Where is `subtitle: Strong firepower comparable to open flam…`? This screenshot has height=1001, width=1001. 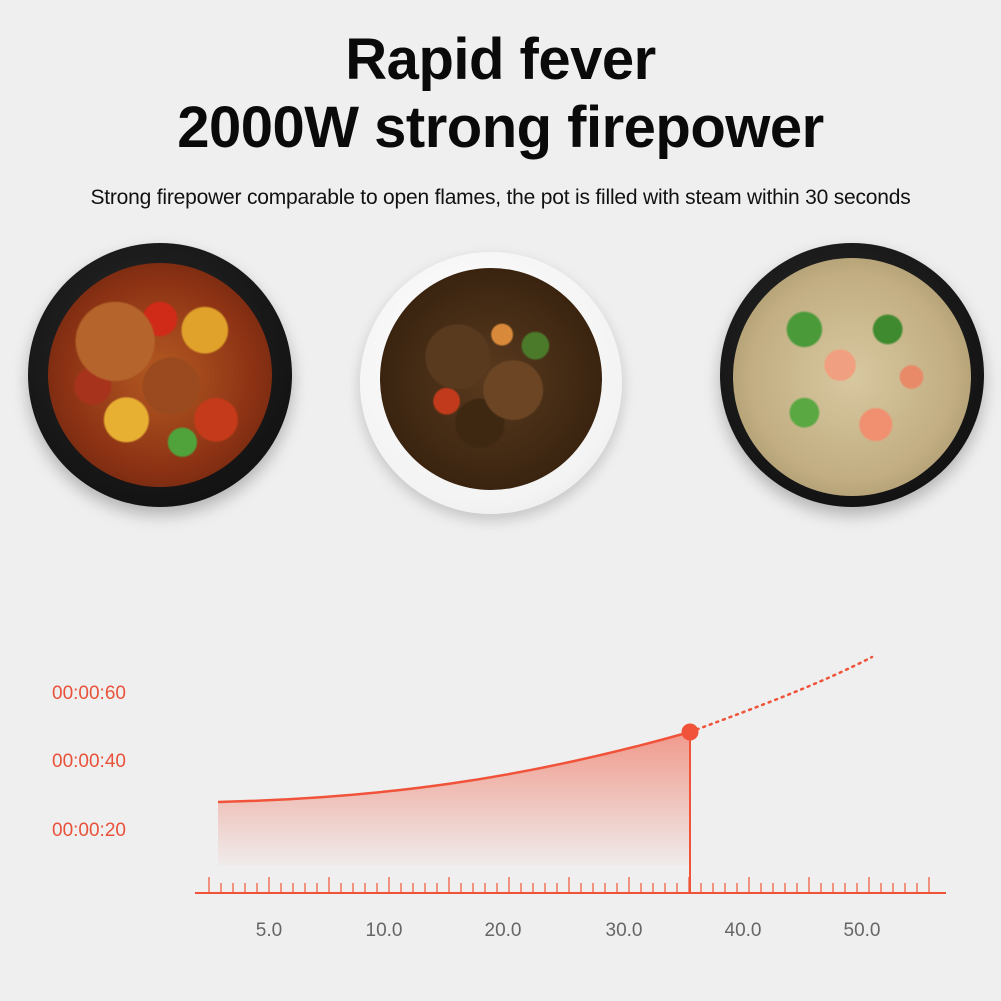 subtitle: Strong firepower comparable to open flam… is located at coordinates (500, 197).